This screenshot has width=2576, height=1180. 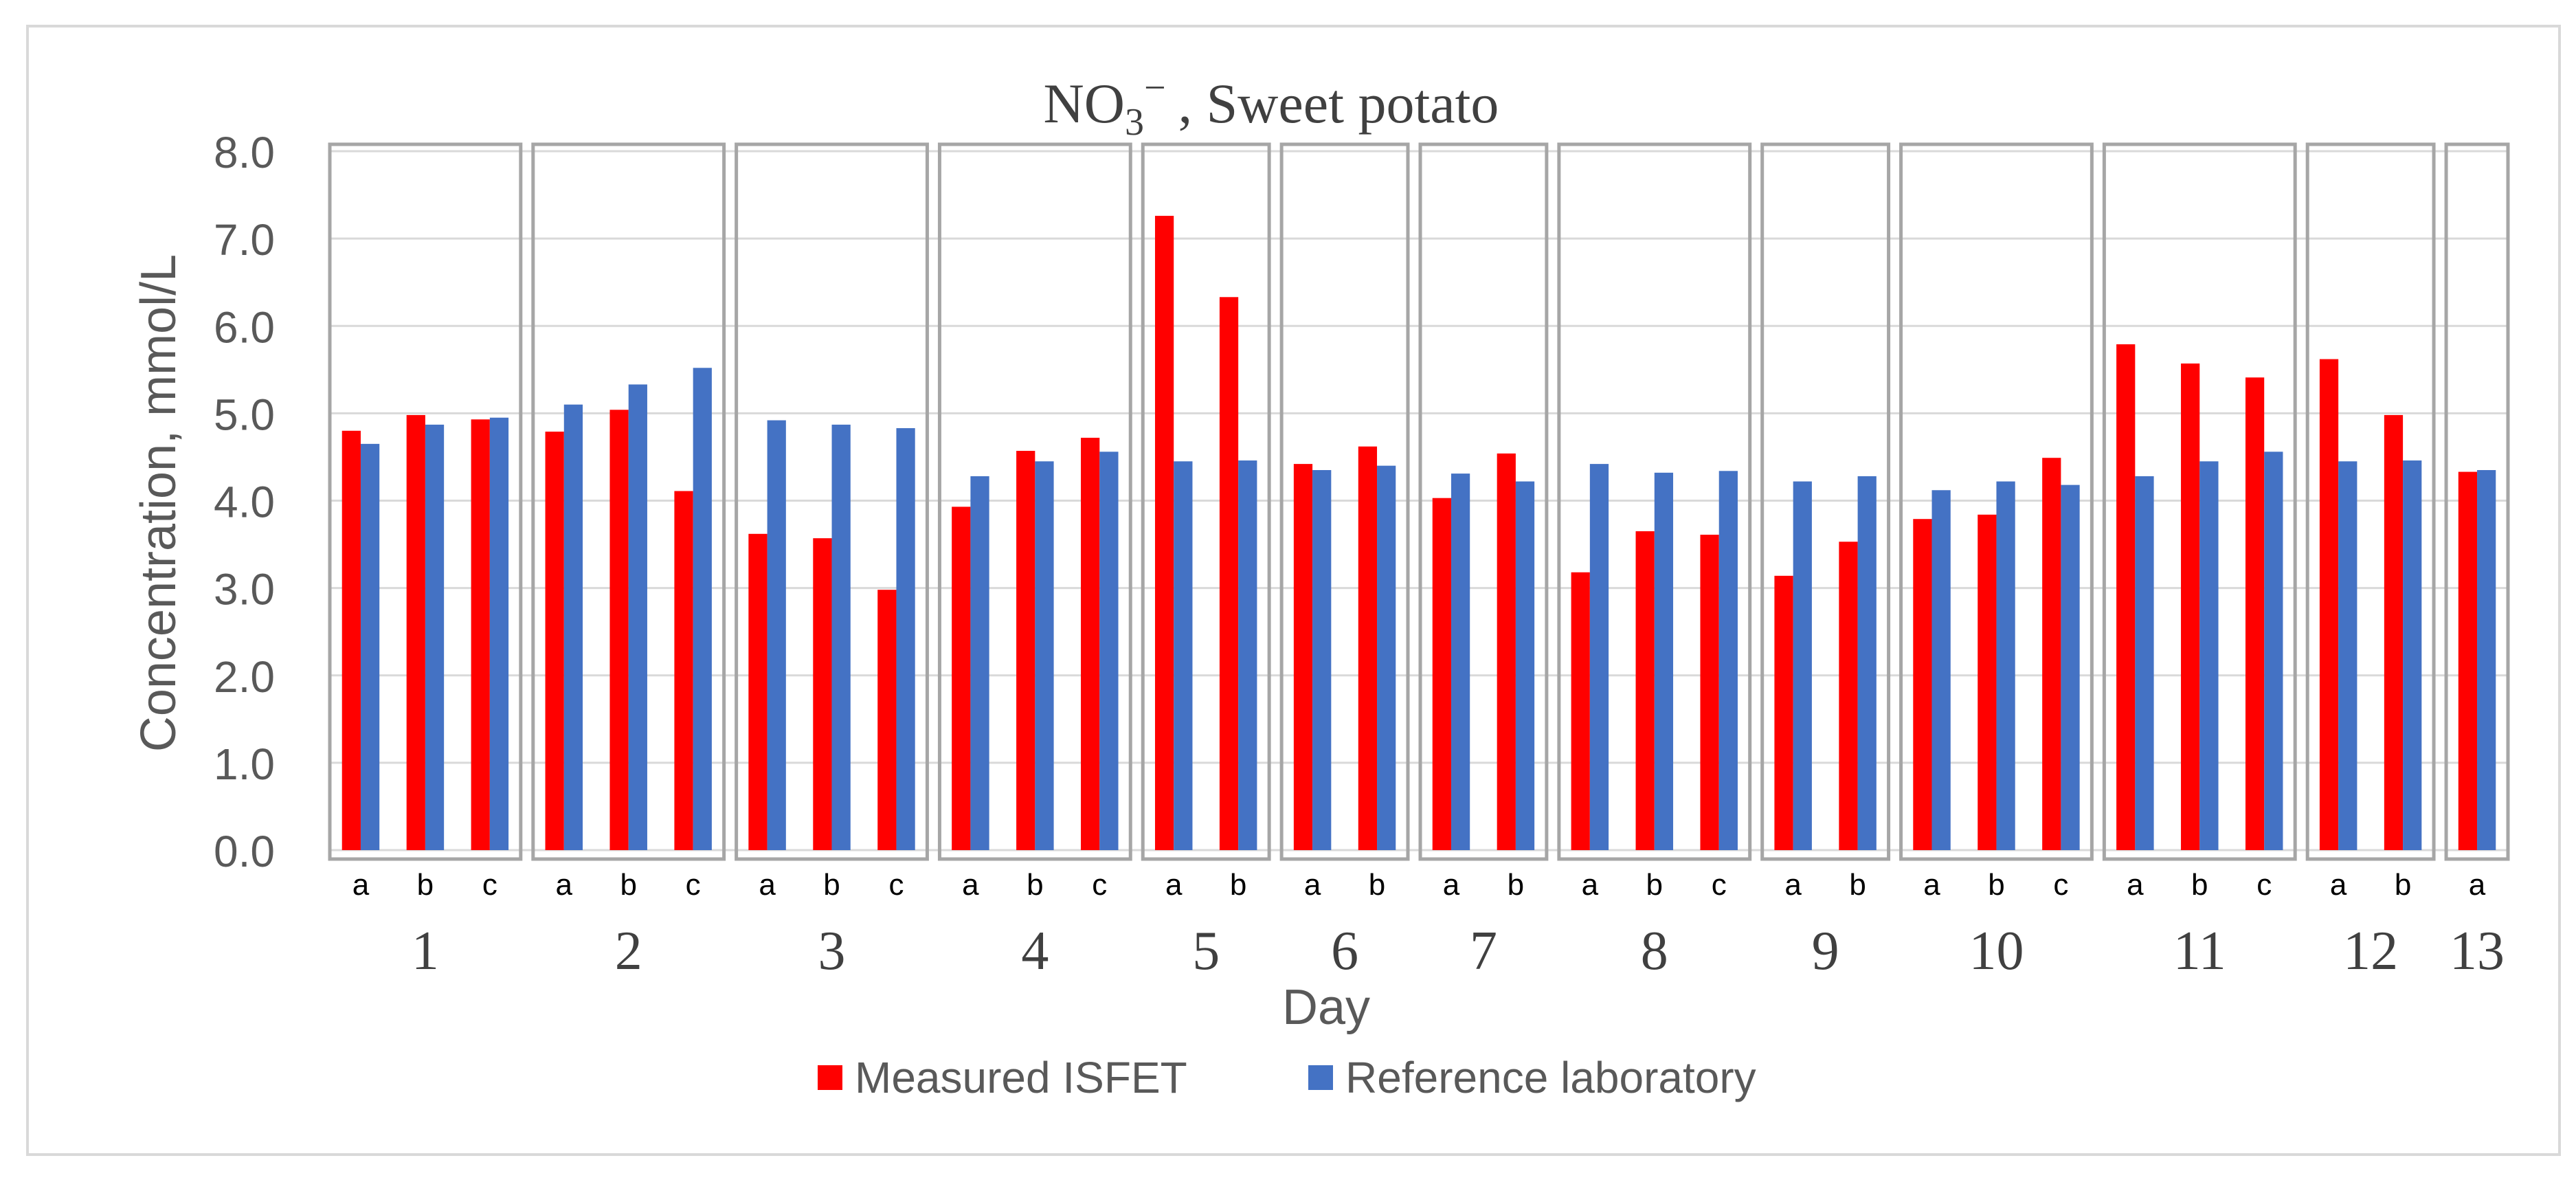 I want to click on chart-title-subscript: 3, so click(x=1134, y=122).